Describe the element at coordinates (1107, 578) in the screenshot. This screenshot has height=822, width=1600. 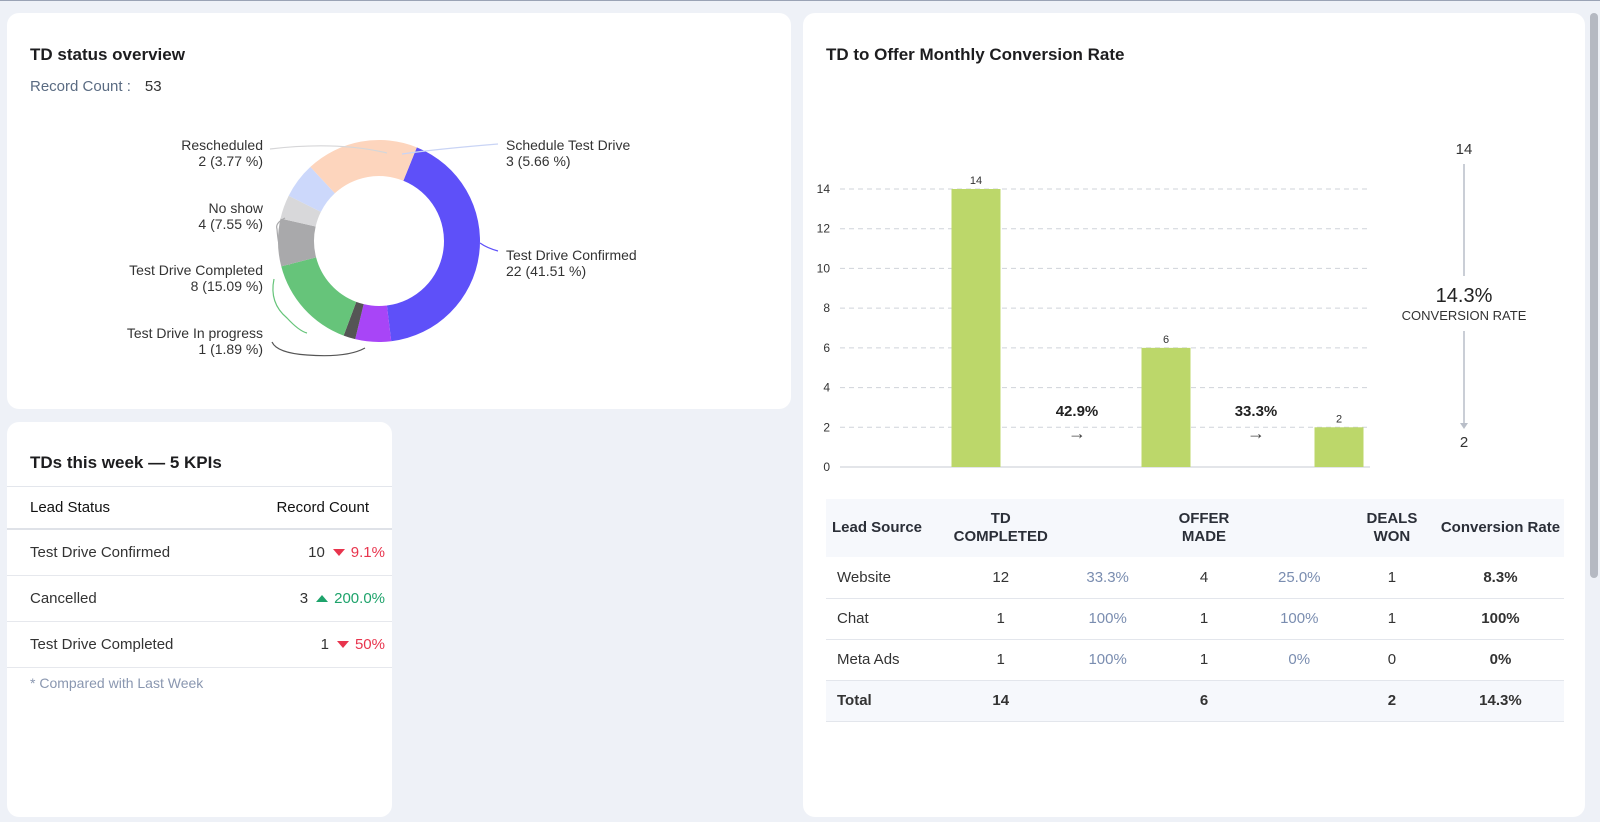
I see `cell-td-to-offer-rate: 33.3%` at that location.